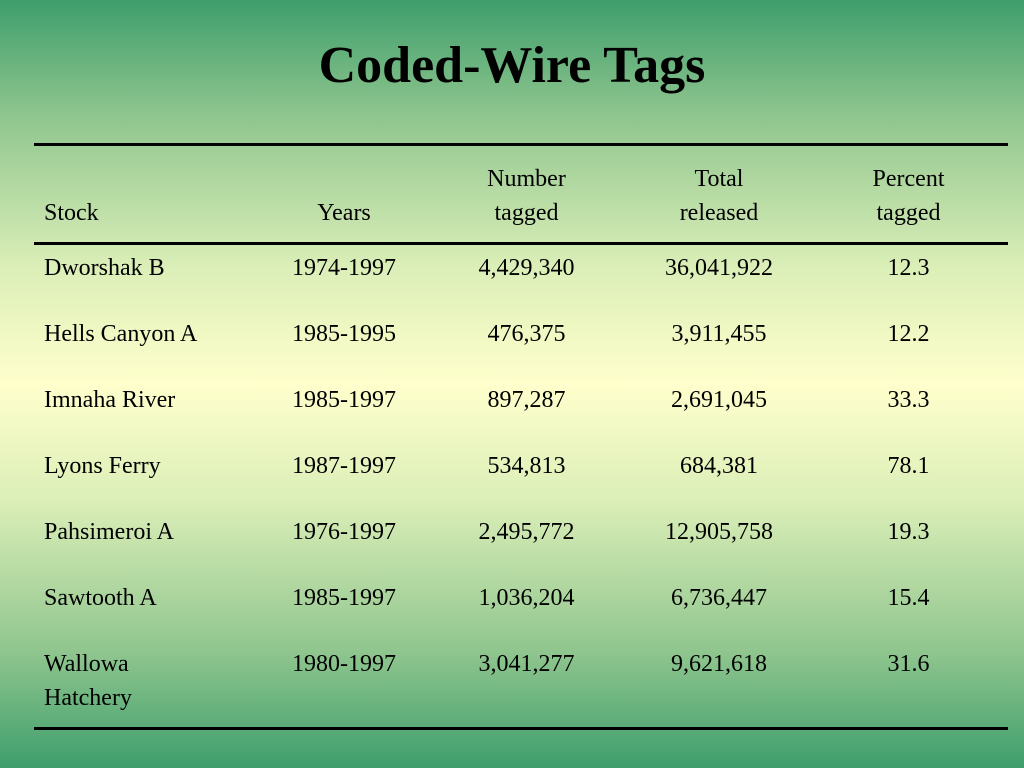 Image resolution: width=1024 pixels, height=768 pixels. I want to click on cell-percent-tagged: 33.3, so click(908, 400).